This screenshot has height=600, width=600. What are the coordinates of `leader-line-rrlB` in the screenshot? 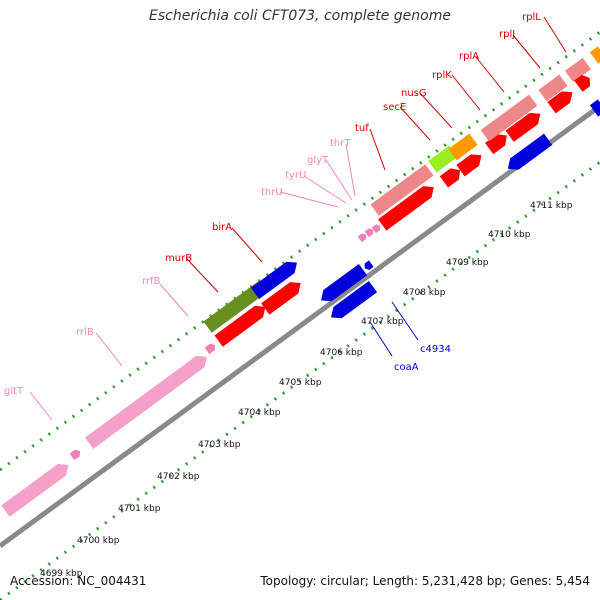 It's located at (109, 349).